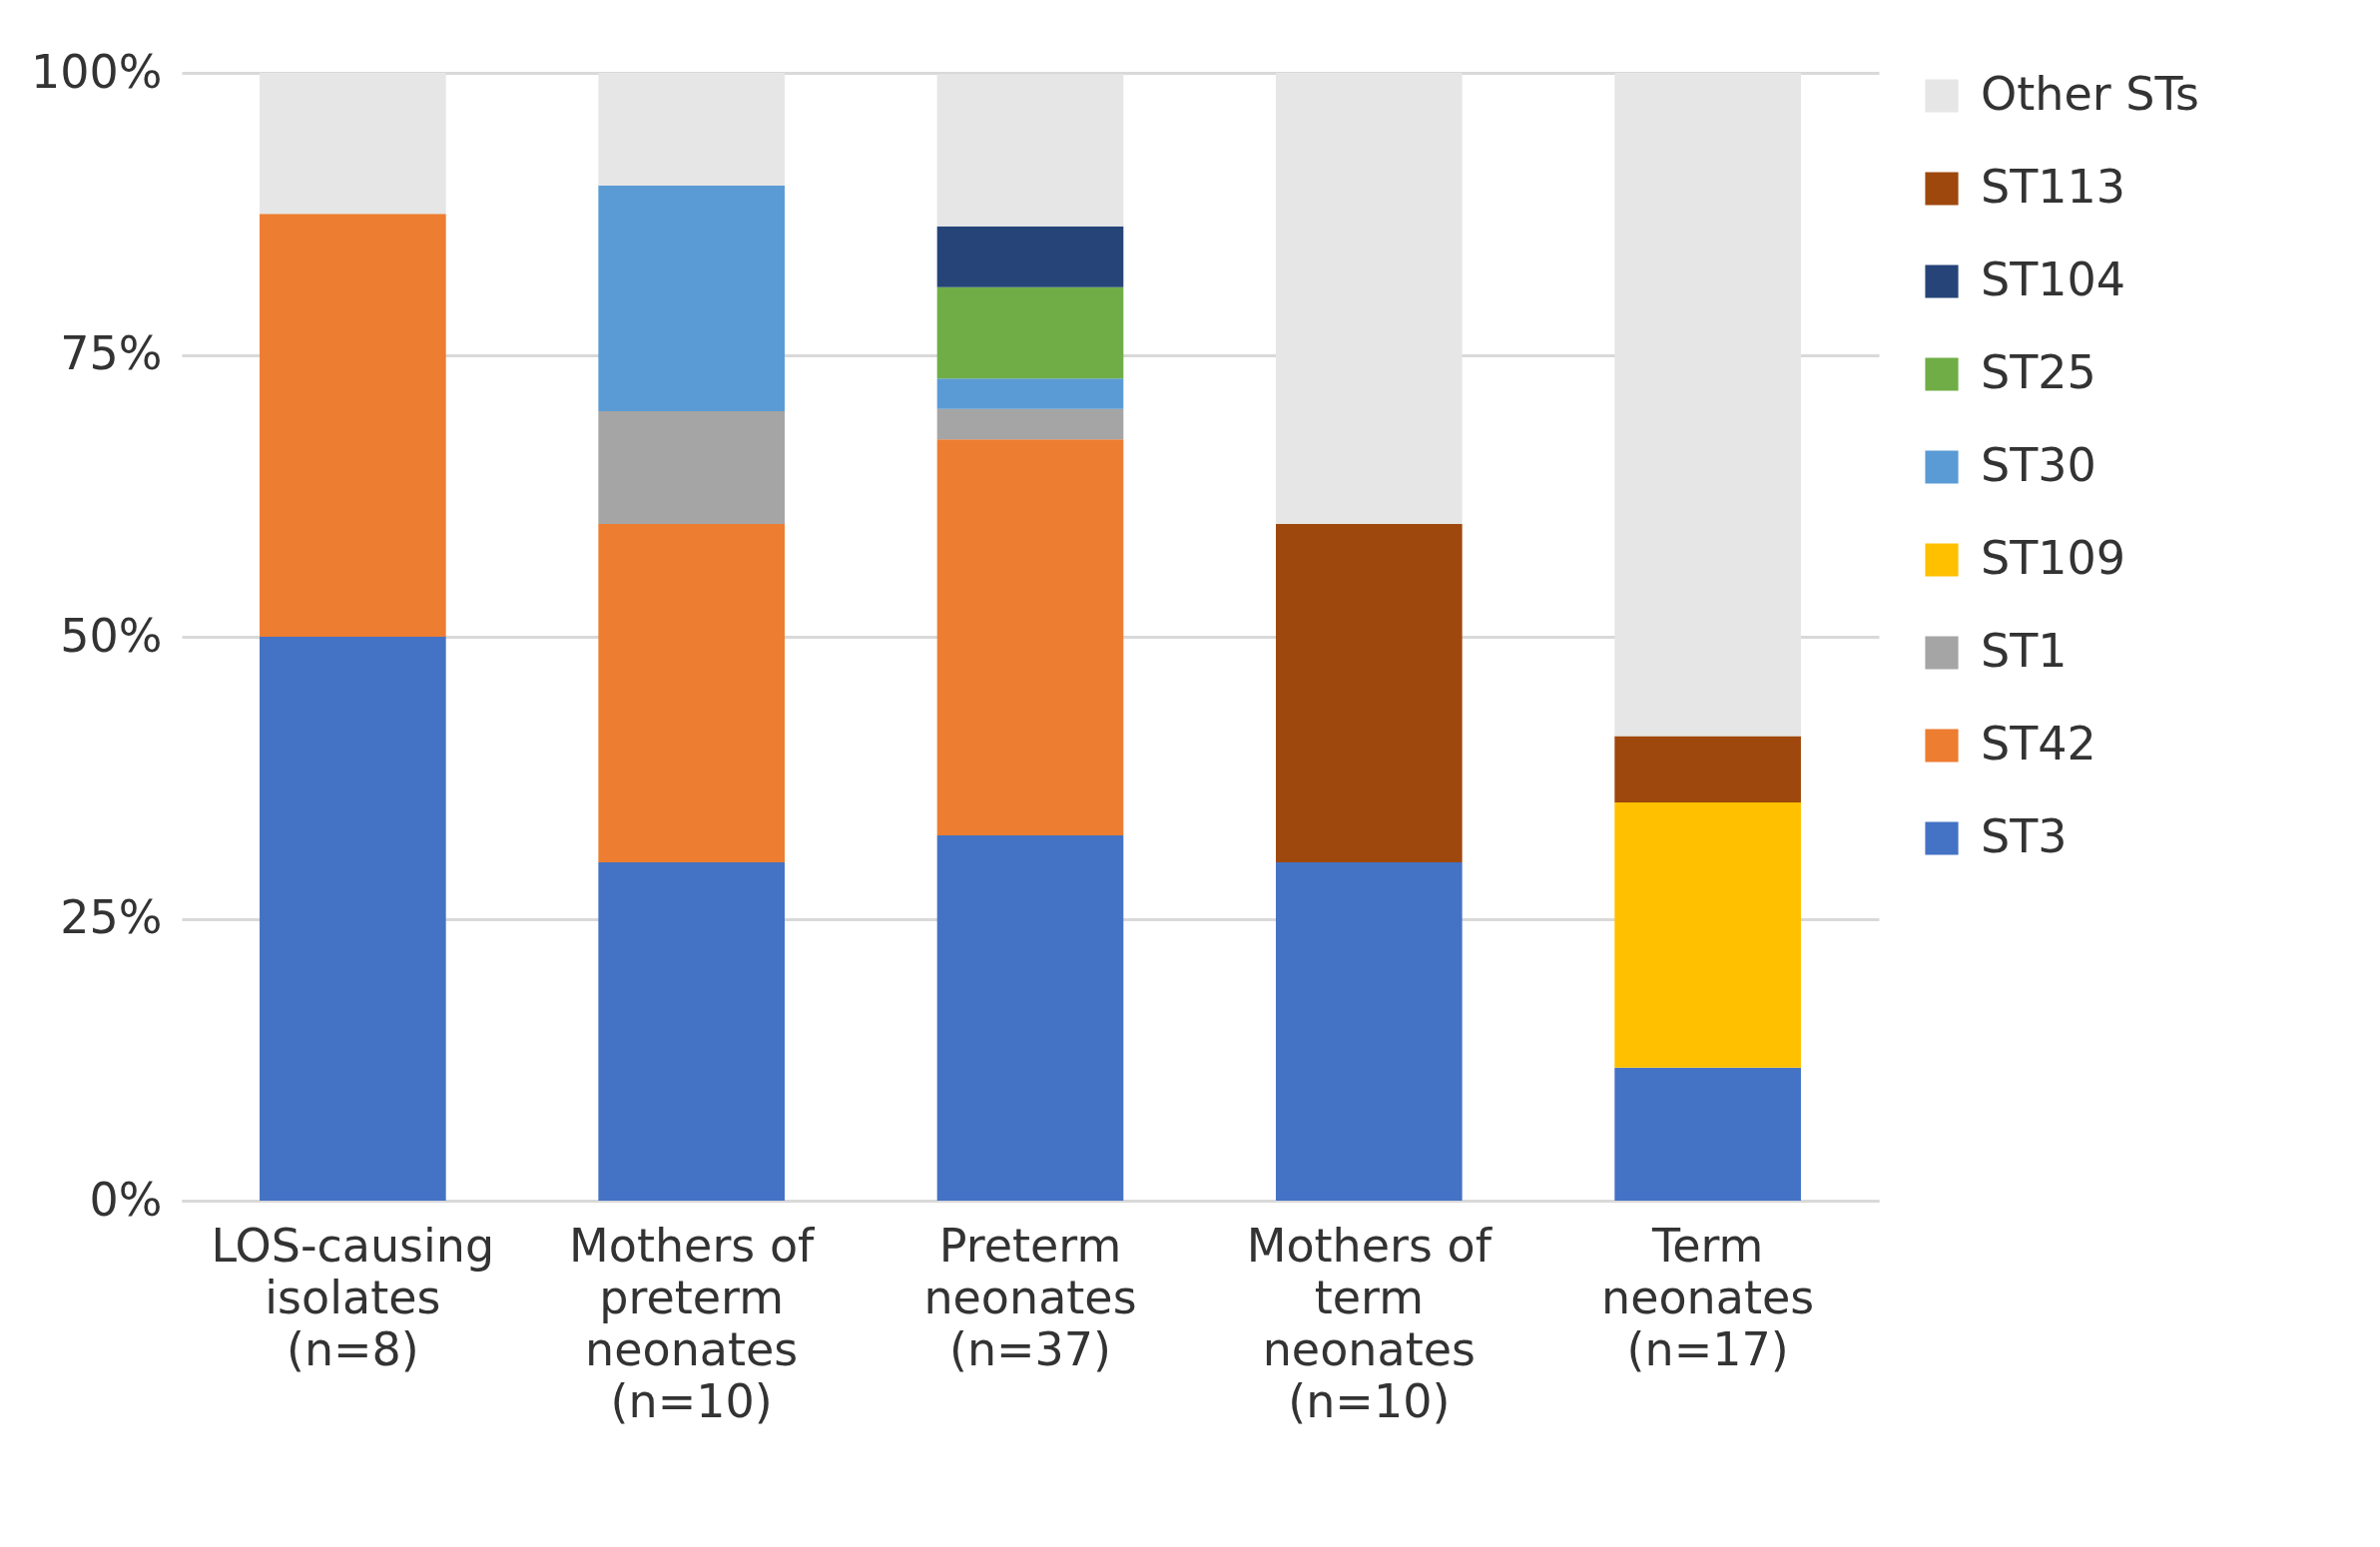 This screenshot has height=1547, width=2380. Describe the element at coordinates (111, 635) in the screenshot. I see `y-tick-label: 50%` at that location.